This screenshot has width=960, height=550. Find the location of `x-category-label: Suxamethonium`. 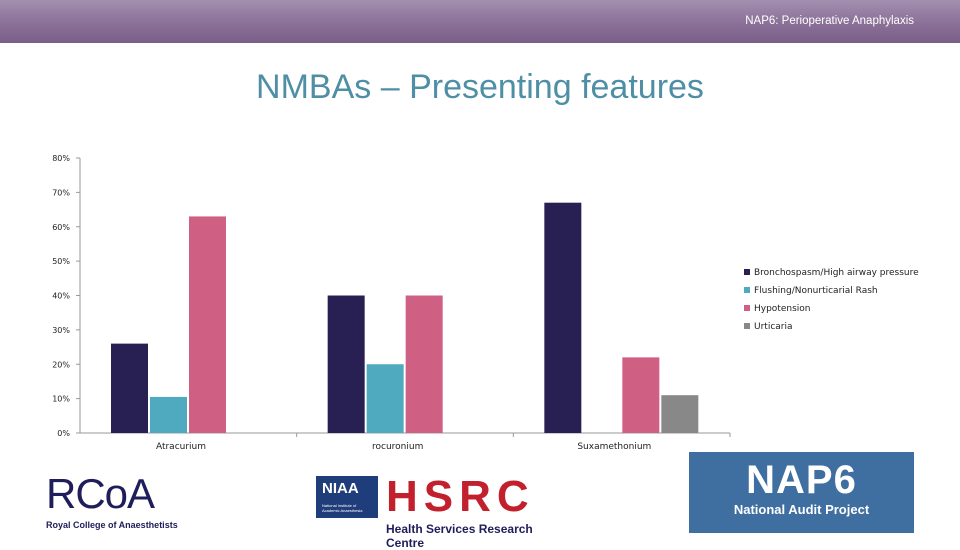

x-category-label: Suxamethonium is located at coordinates (614, 447).